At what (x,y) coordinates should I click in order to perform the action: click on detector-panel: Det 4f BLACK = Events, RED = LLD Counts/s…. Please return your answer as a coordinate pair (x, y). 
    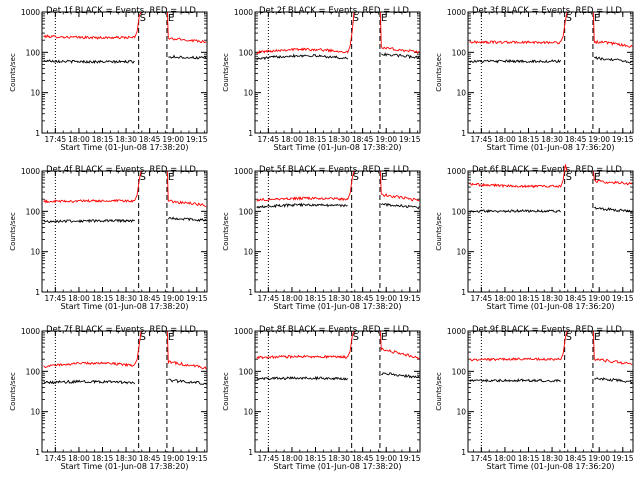
    Looking at the image, I should click on (108, 238).